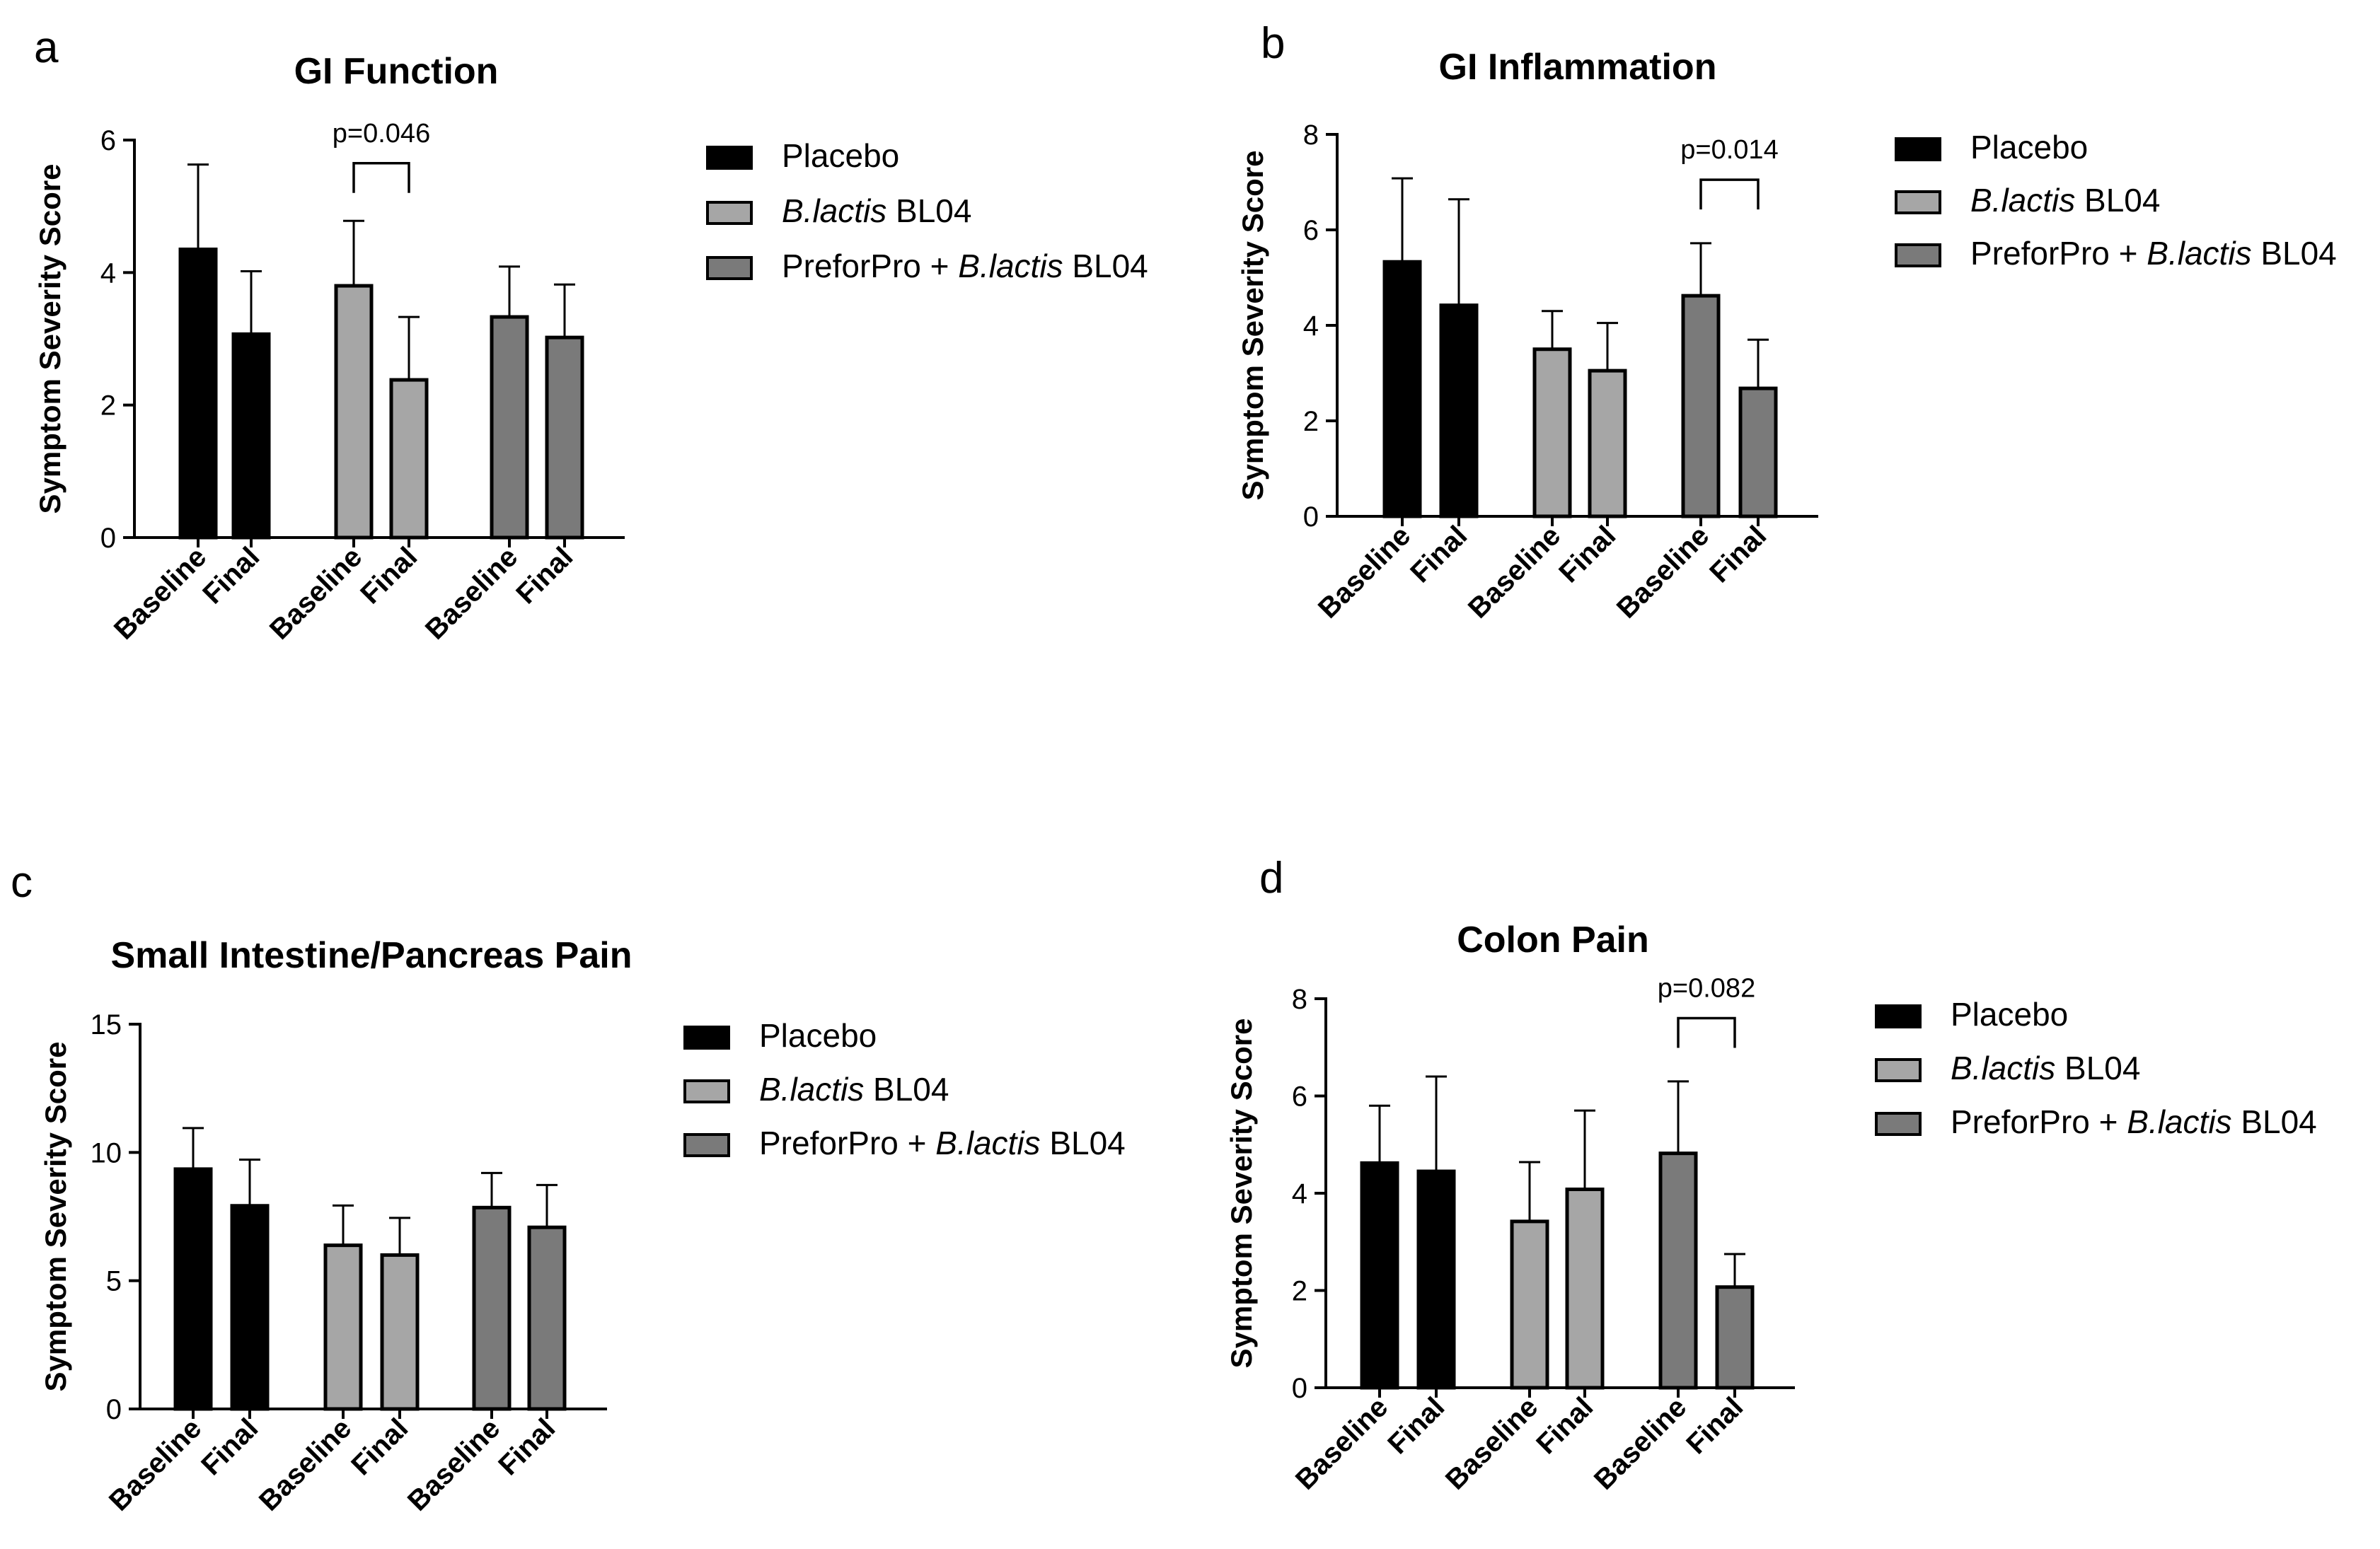  What do you see at coordinates (47, 47) in the screenshot?
I see `panel-letter: a` at bounding box center [47, 47].